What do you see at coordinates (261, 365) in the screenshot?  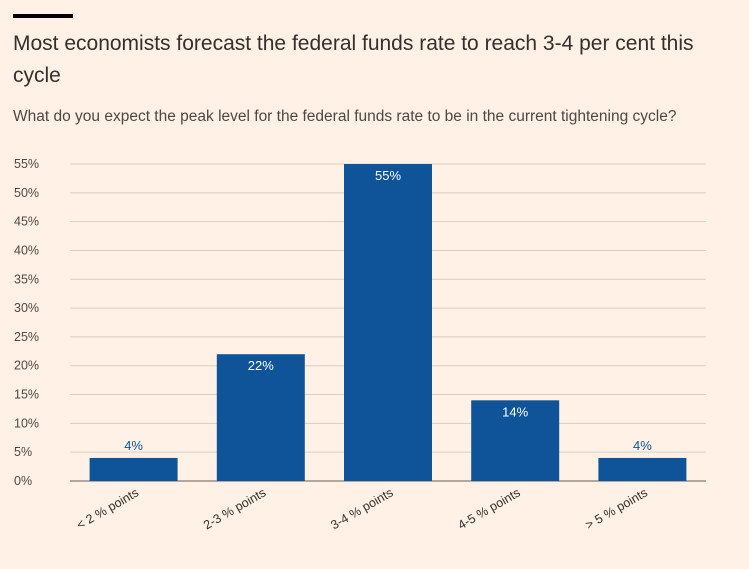 I see `bar-value-label: 22%` at bounding box center [261, 365].